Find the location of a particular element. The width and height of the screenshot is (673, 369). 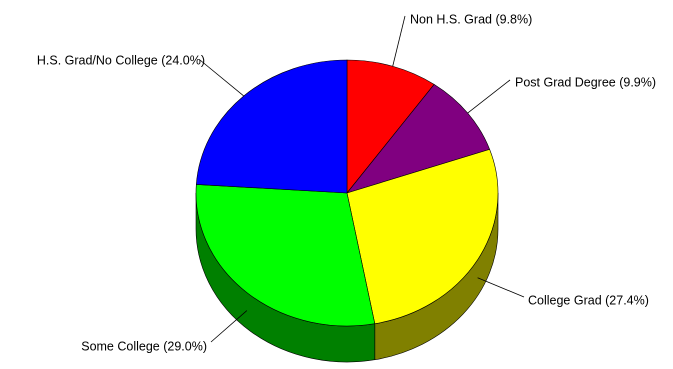

slice-label-1: Non H.S. Grad (9.8%) is located at coordinates (471, 19).